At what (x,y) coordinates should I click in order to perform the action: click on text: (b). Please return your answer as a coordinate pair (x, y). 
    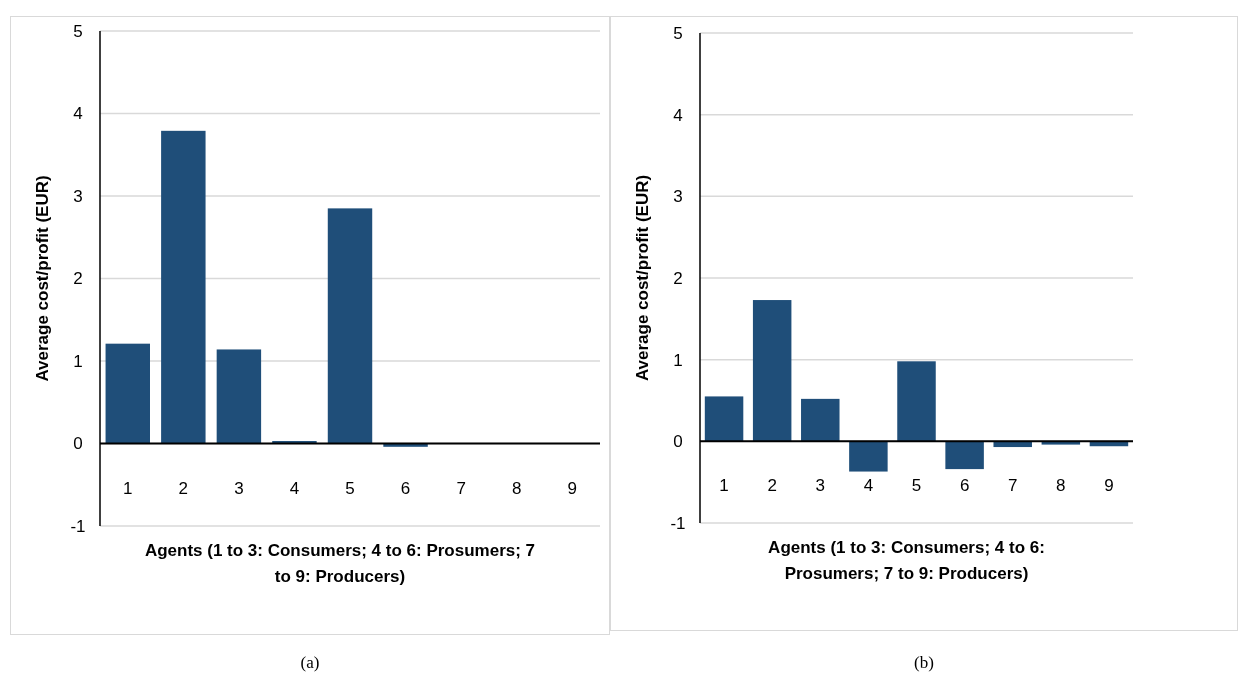
    Looking at the image, I should click on (924, 662).